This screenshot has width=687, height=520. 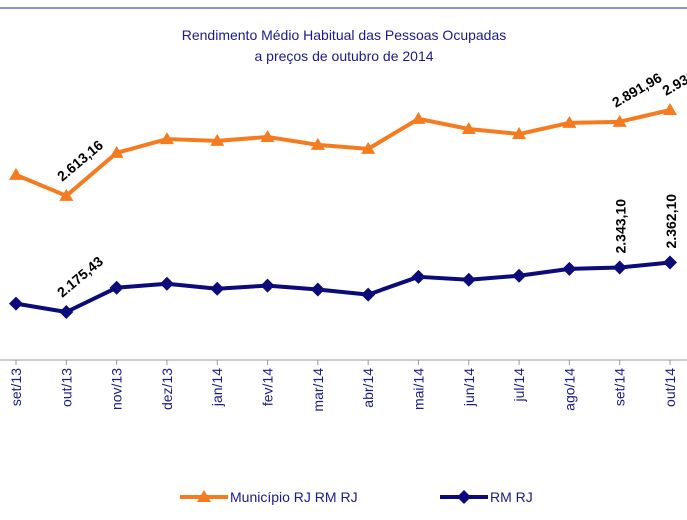 I want to click on x-tick-label: nov/13, so click(x=117, y=389).